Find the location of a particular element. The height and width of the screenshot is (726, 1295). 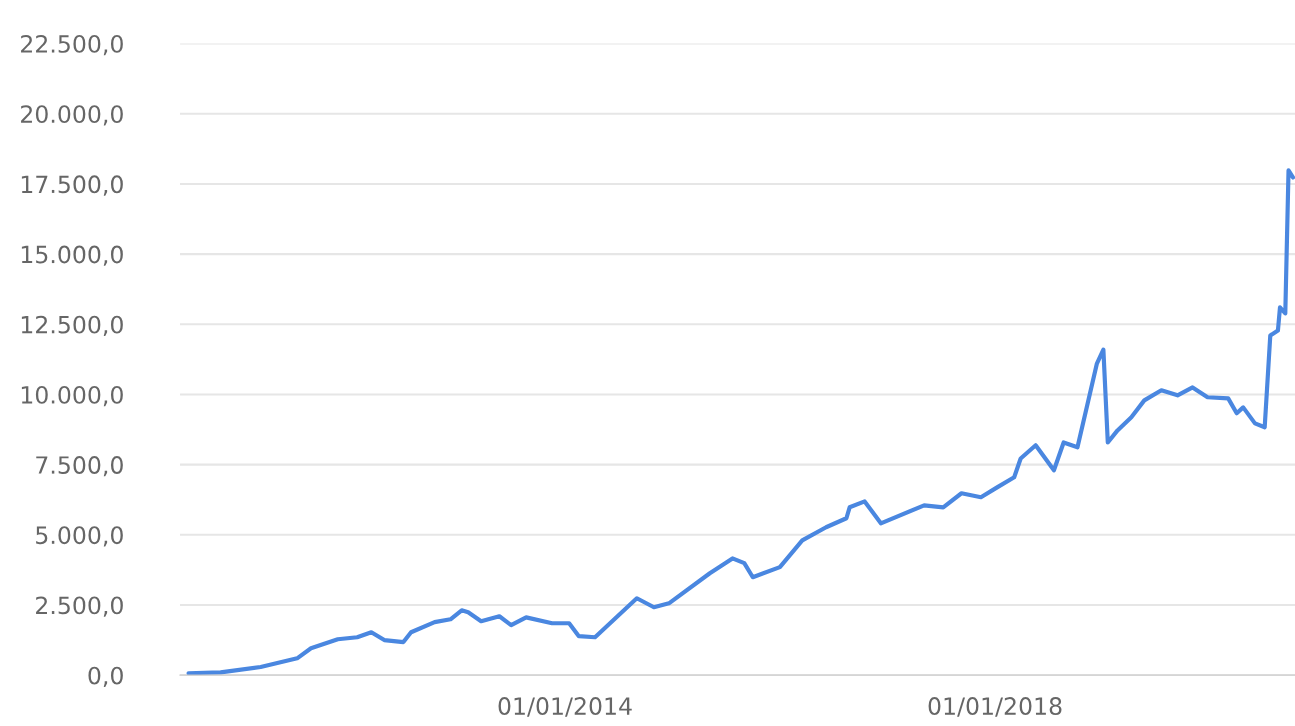

y-tick-label: 5.000,0 is located at coordinates (79, 536).